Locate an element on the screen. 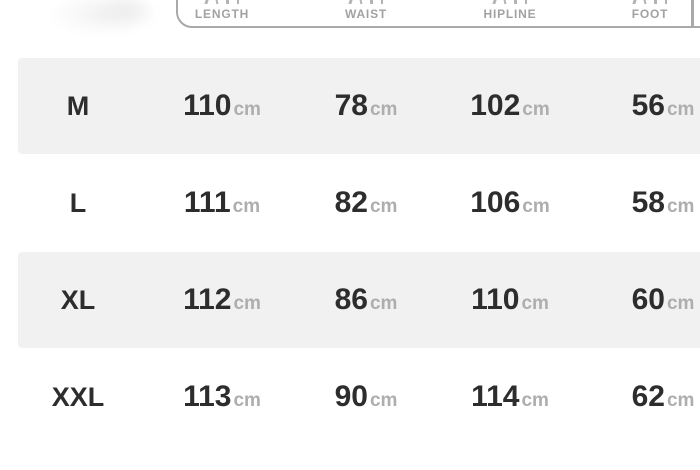 The image size is (700, 470). column-header-label: HIPLINE is located at coordinates (510, 14).